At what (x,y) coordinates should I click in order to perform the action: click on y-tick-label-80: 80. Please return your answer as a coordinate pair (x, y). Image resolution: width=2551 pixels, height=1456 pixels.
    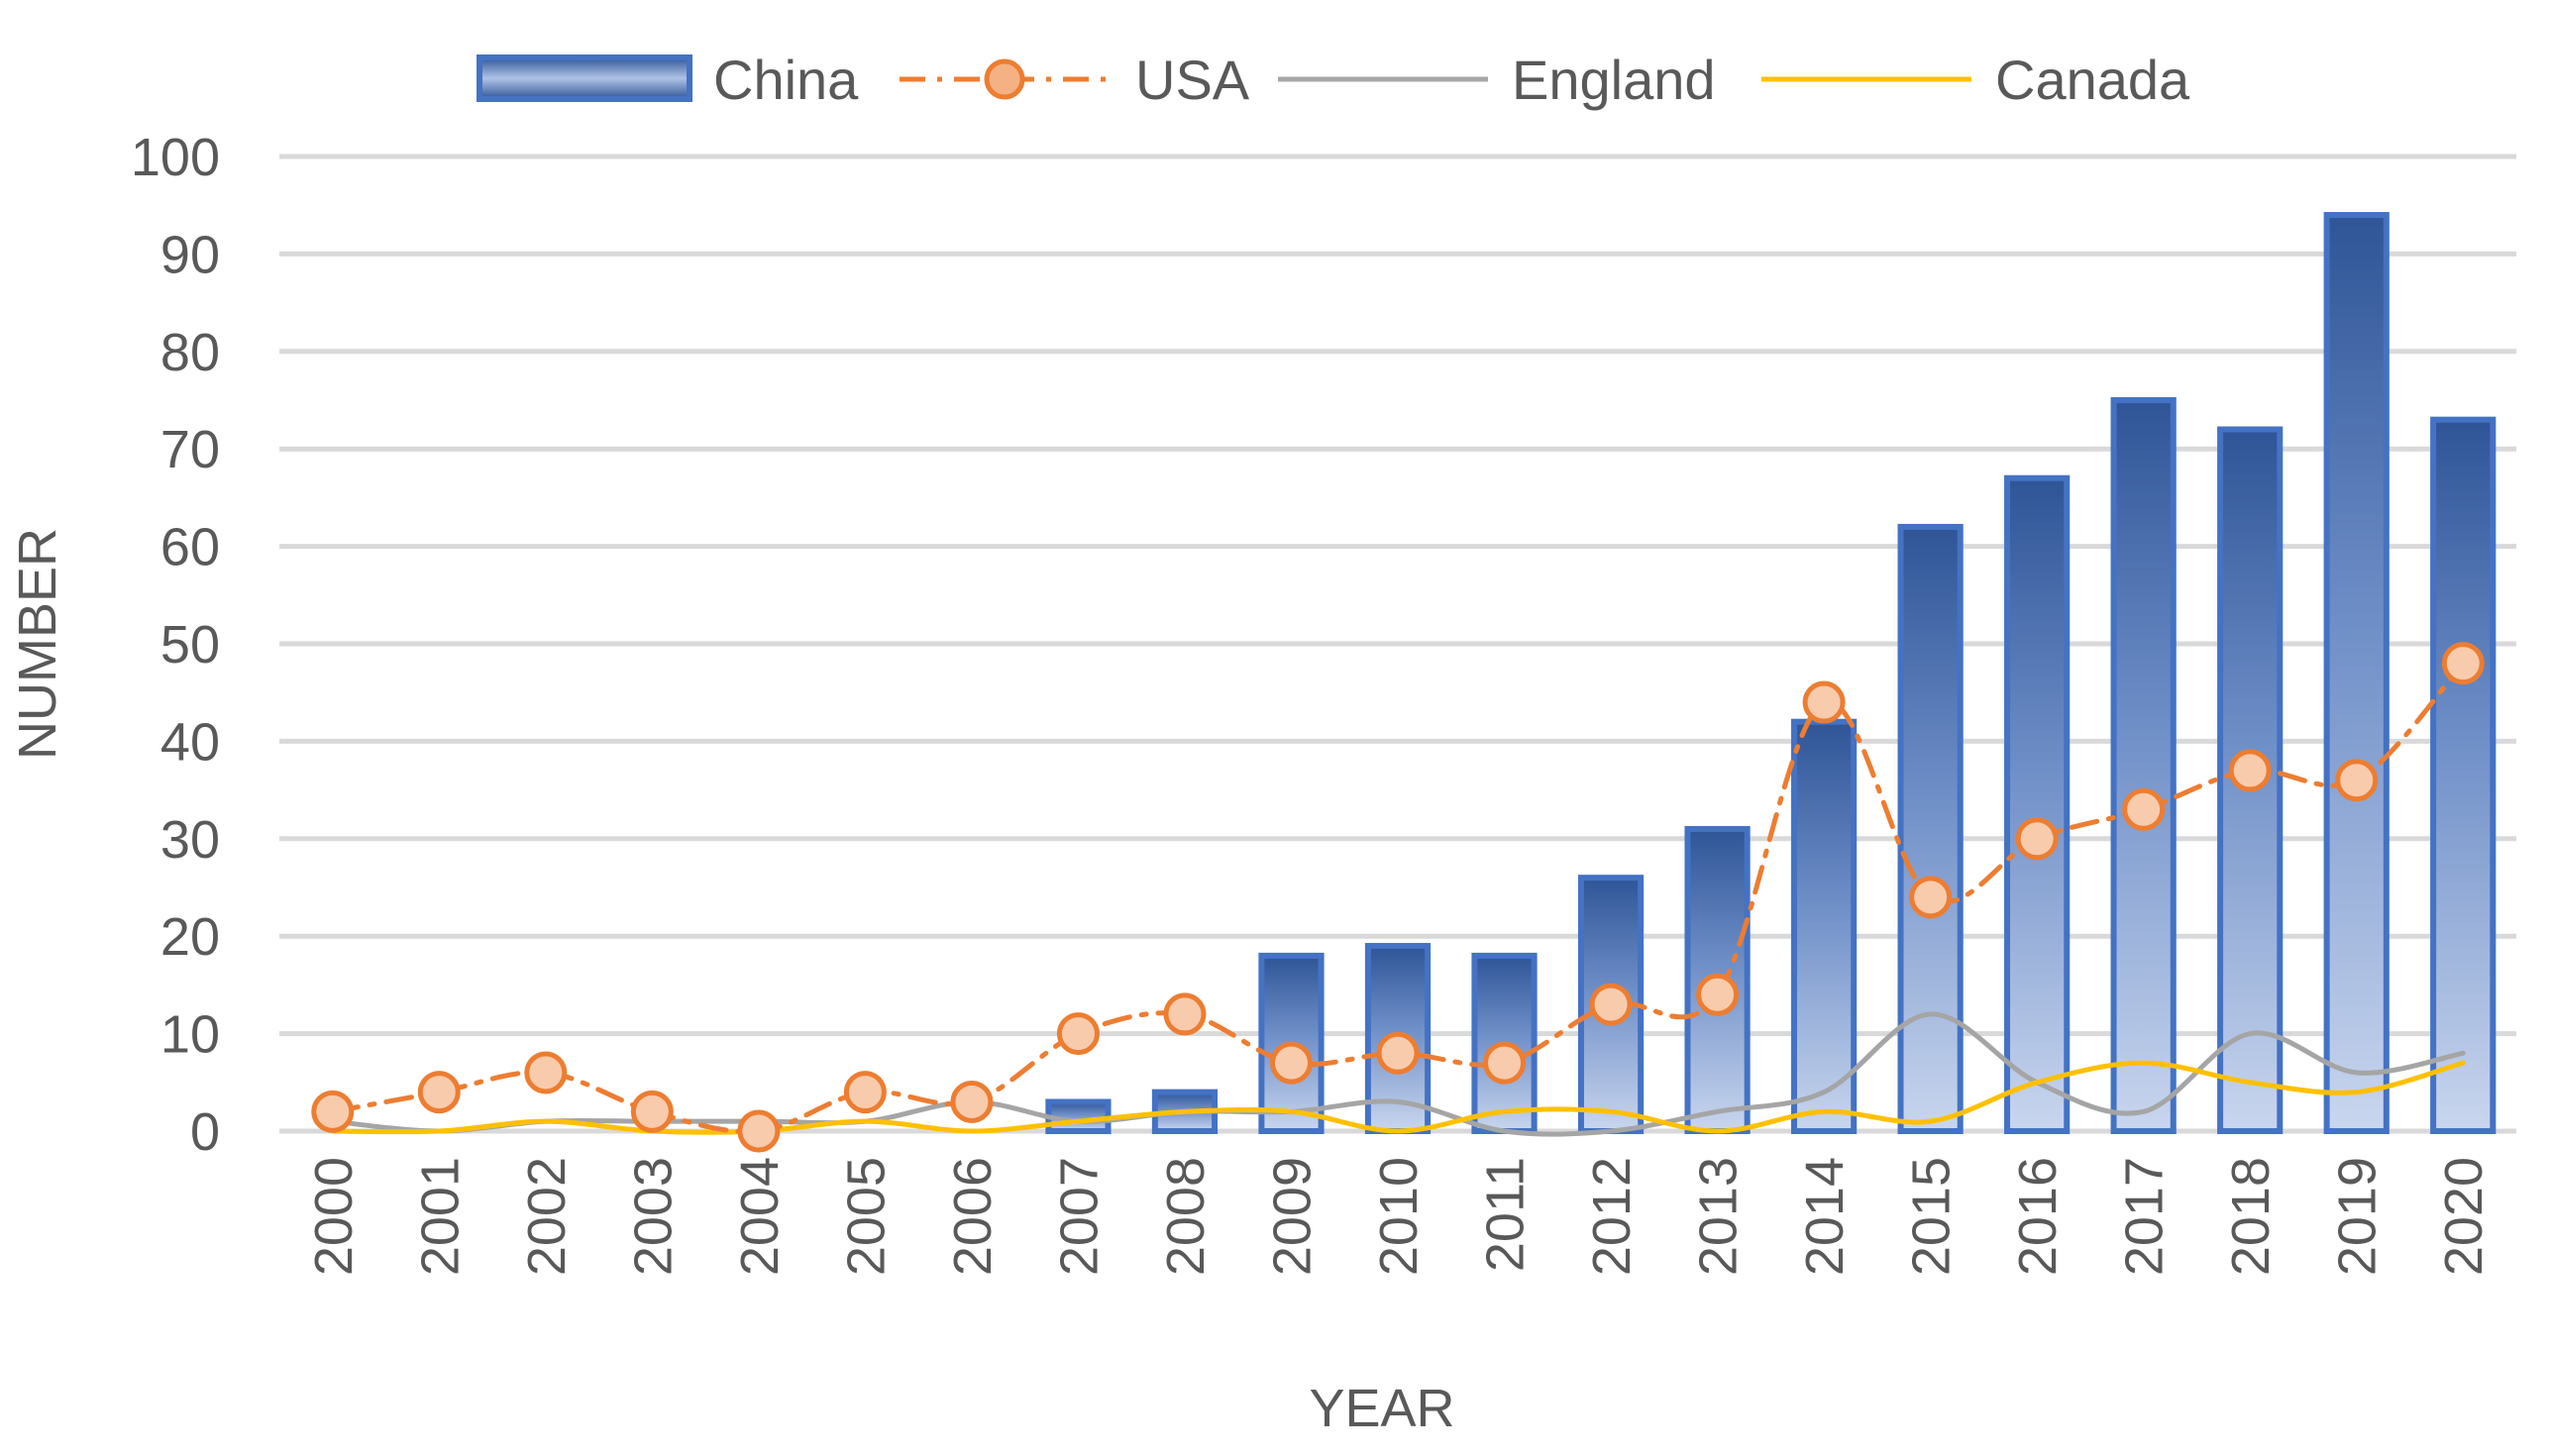
    Looking at the image, I should click on (190, 352).